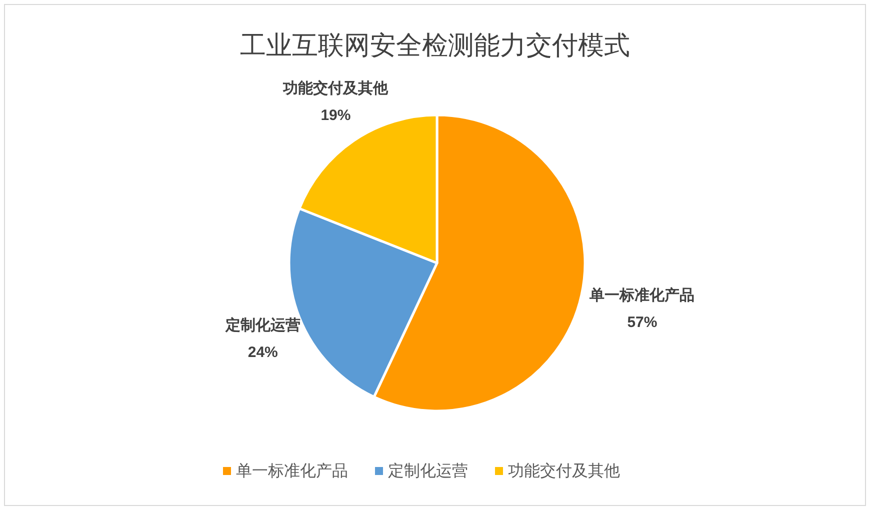 This screenshot has width=870, height=510. What do you see at coordinates (435, 45) in the screenshot?
I see `chart-title: 工业互联网安全检测能力交付模式` at bounding box center [435, 45].